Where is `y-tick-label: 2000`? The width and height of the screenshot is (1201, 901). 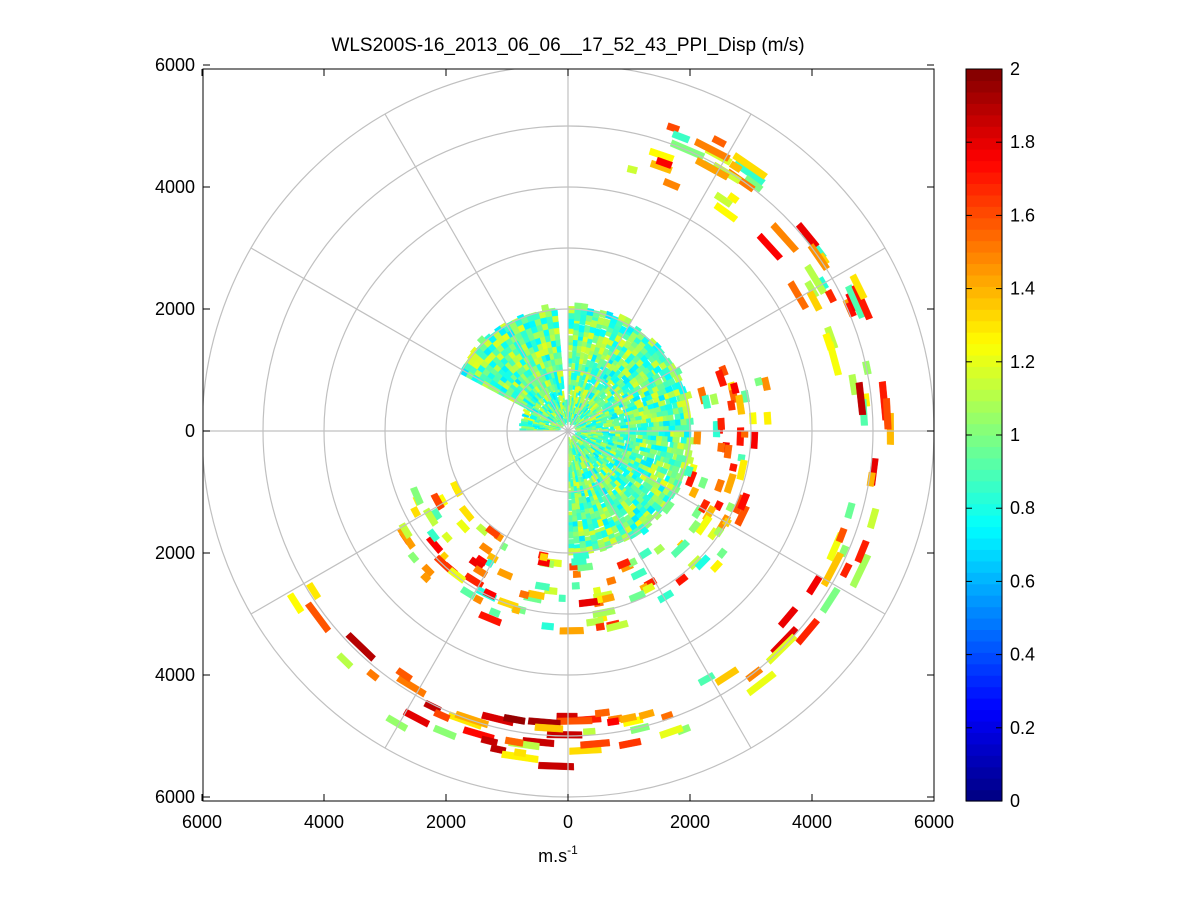
y-tick-label: 2000 is located at coordinates (175, 309).